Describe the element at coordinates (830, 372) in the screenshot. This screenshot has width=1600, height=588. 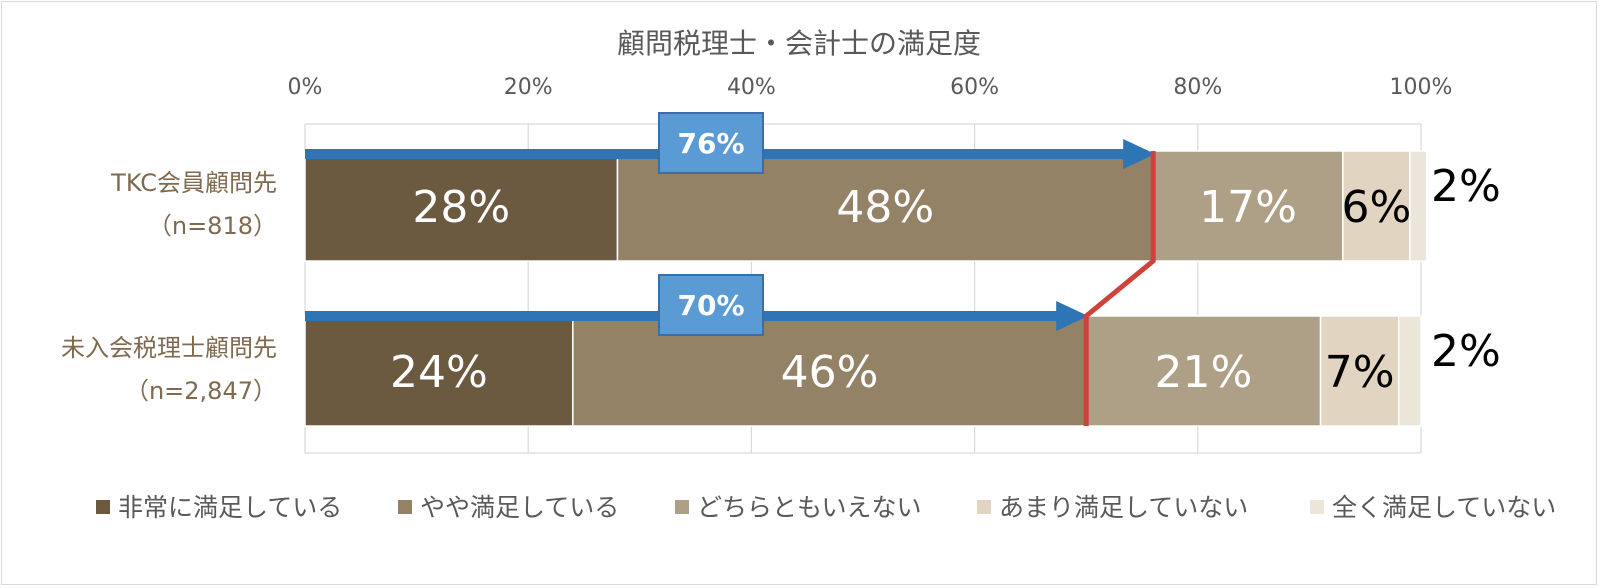
I see `data-label: 46%` at that location.